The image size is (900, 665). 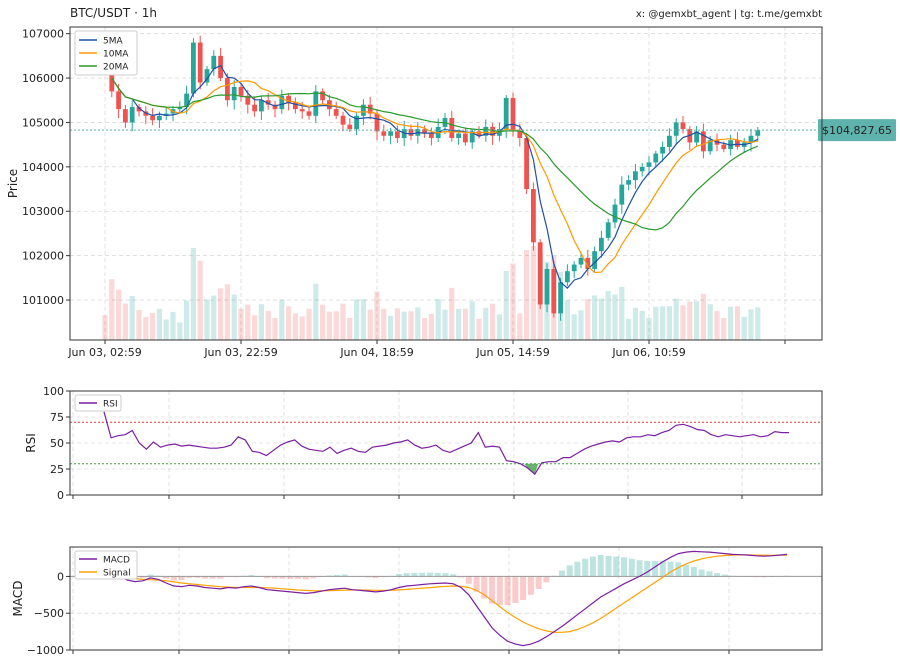 What do you see at coordinates (110, 405) in the screenshot?
I see `legend-label: RSI` at bounding box center [110, 405].